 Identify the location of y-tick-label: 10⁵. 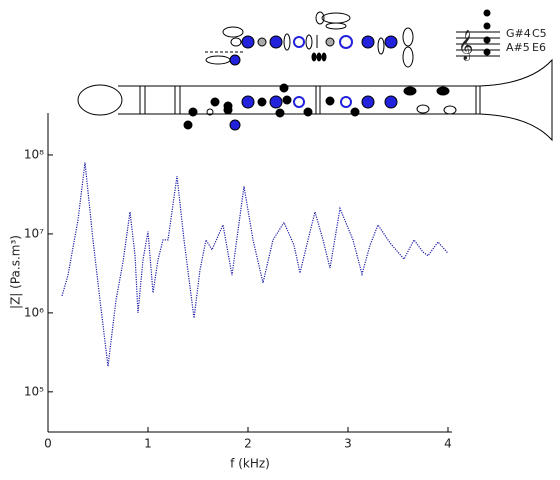
(34, 391).